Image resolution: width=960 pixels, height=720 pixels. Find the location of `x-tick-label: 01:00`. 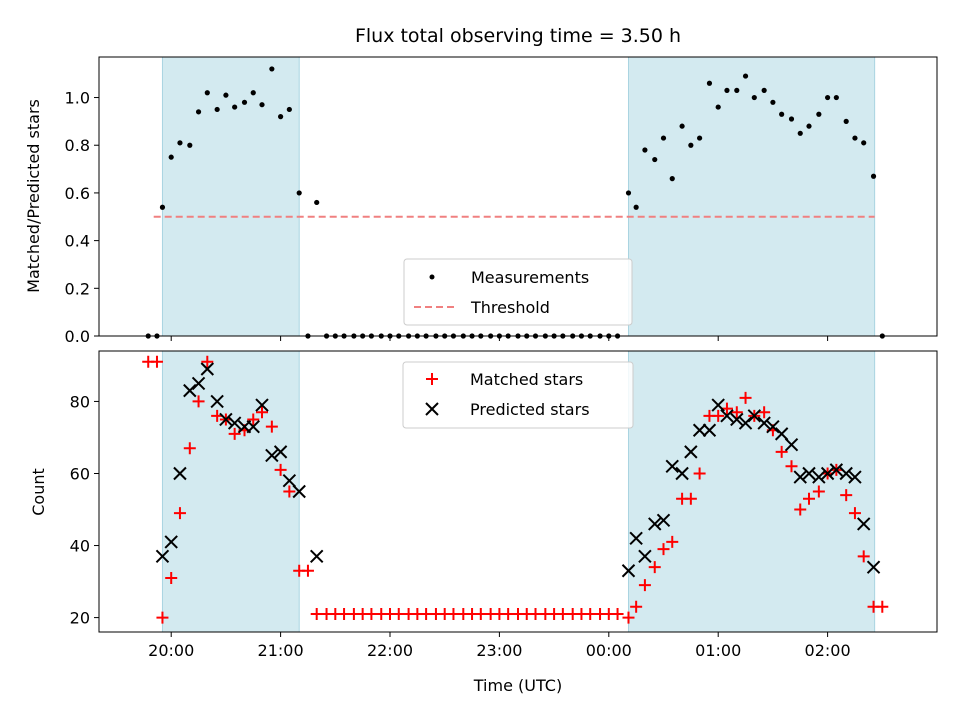

x-tick-label: 01:00 is located at coordinates (718, 650).